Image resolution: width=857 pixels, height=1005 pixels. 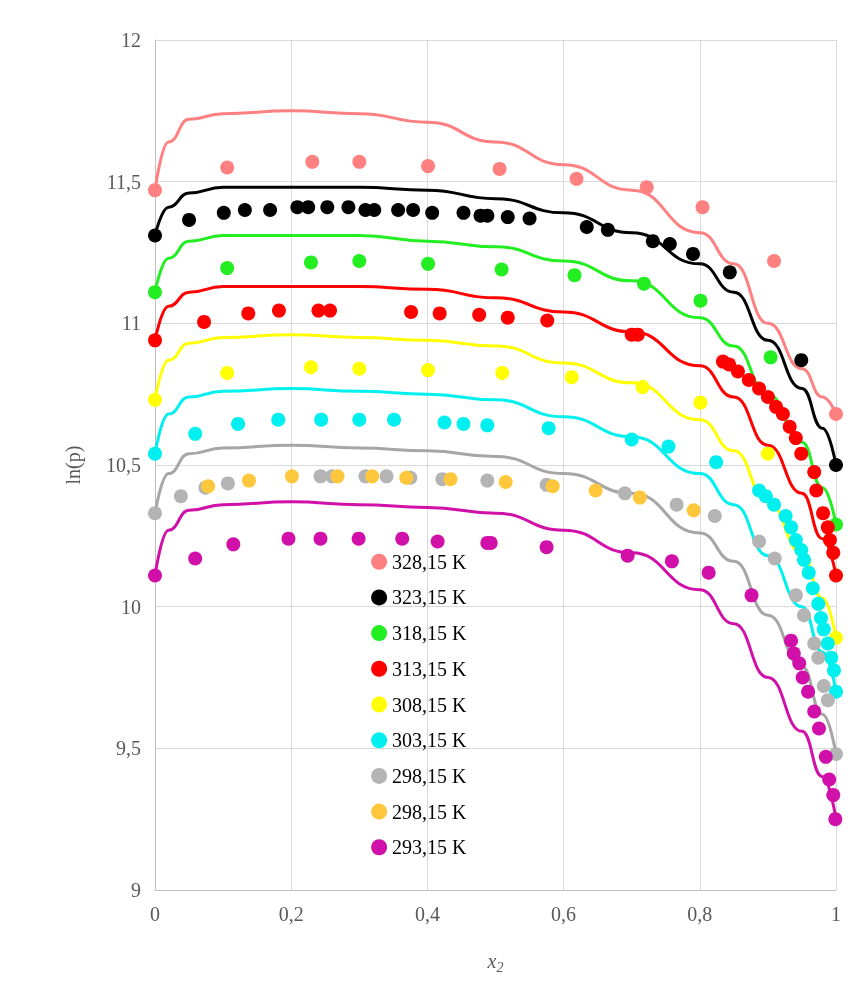 What do you see at coordinates (131, 40) in the screenshot?
I see `y-tick-label: 12` at bounding box center [131, 40].